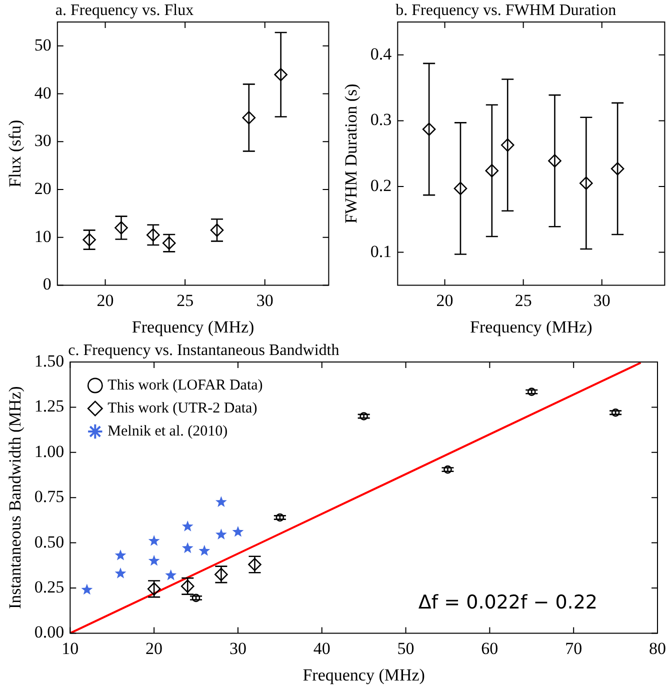 The width and height of the screenshot is (672, 688). Describe the element at coordinates (381, 251) in the screenshot. I see `y-tick-label: 0.1` at that location.